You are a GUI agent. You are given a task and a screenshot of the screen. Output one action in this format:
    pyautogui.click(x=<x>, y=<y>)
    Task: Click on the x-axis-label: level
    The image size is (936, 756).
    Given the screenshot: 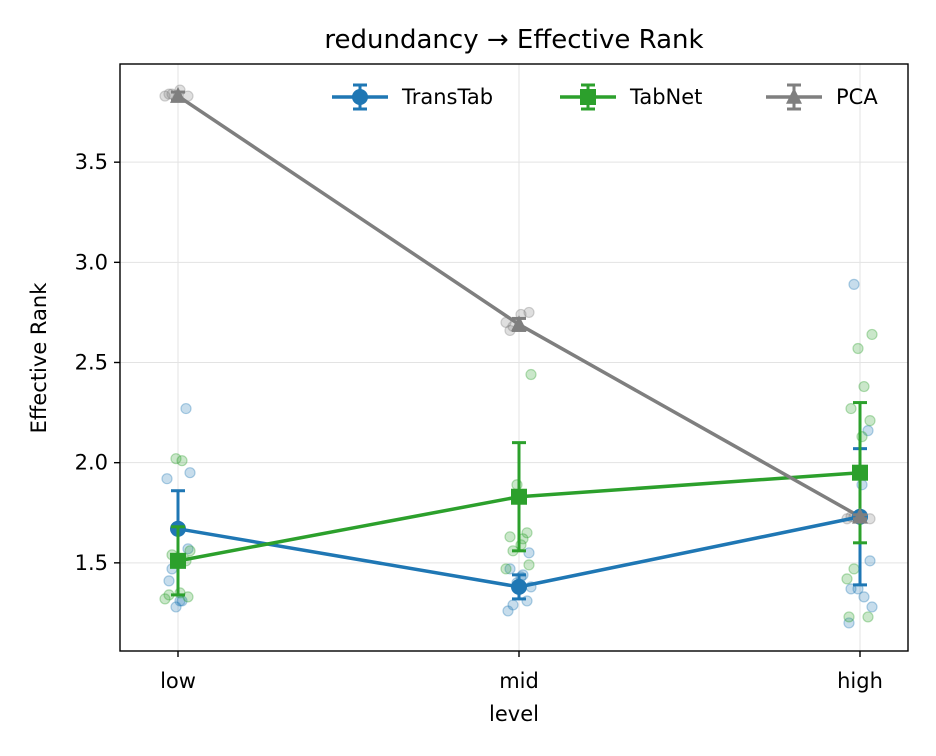 What is the action you would take?
    pyautogui.click(x=514, y=714)
    